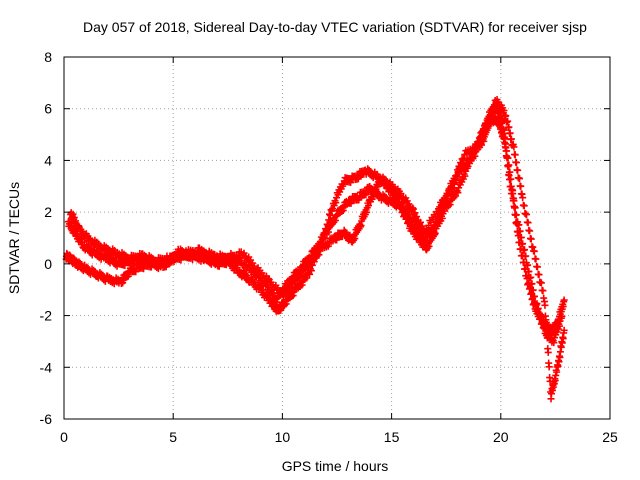 The image size is (640, 480). I want to click on x-tick-label: 5, so click(173, 437).